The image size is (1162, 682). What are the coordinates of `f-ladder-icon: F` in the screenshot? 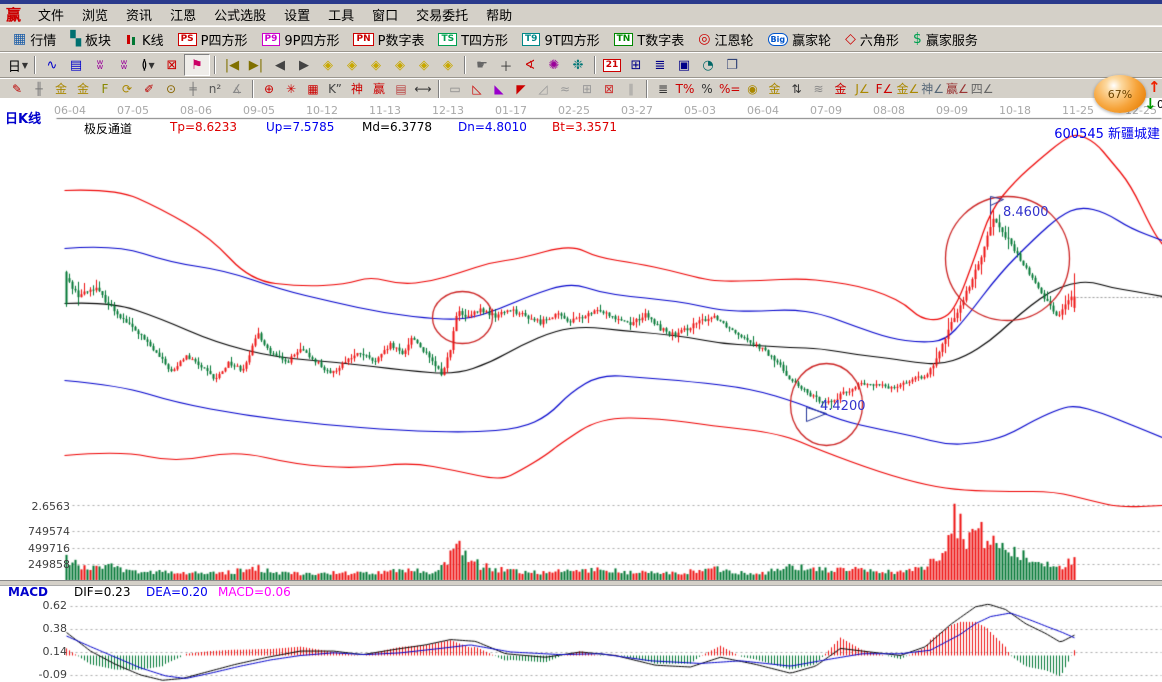 It's located at (105, 88).